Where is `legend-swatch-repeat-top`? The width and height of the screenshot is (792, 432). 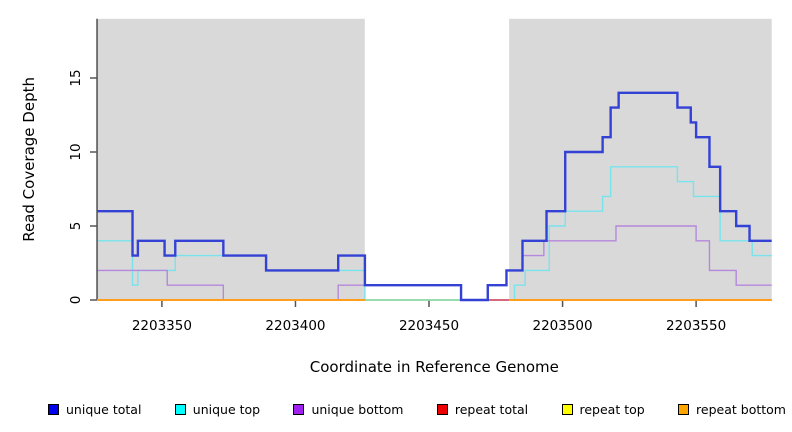 legend-swatch-repeat-top is located at coordinates (567, 409).